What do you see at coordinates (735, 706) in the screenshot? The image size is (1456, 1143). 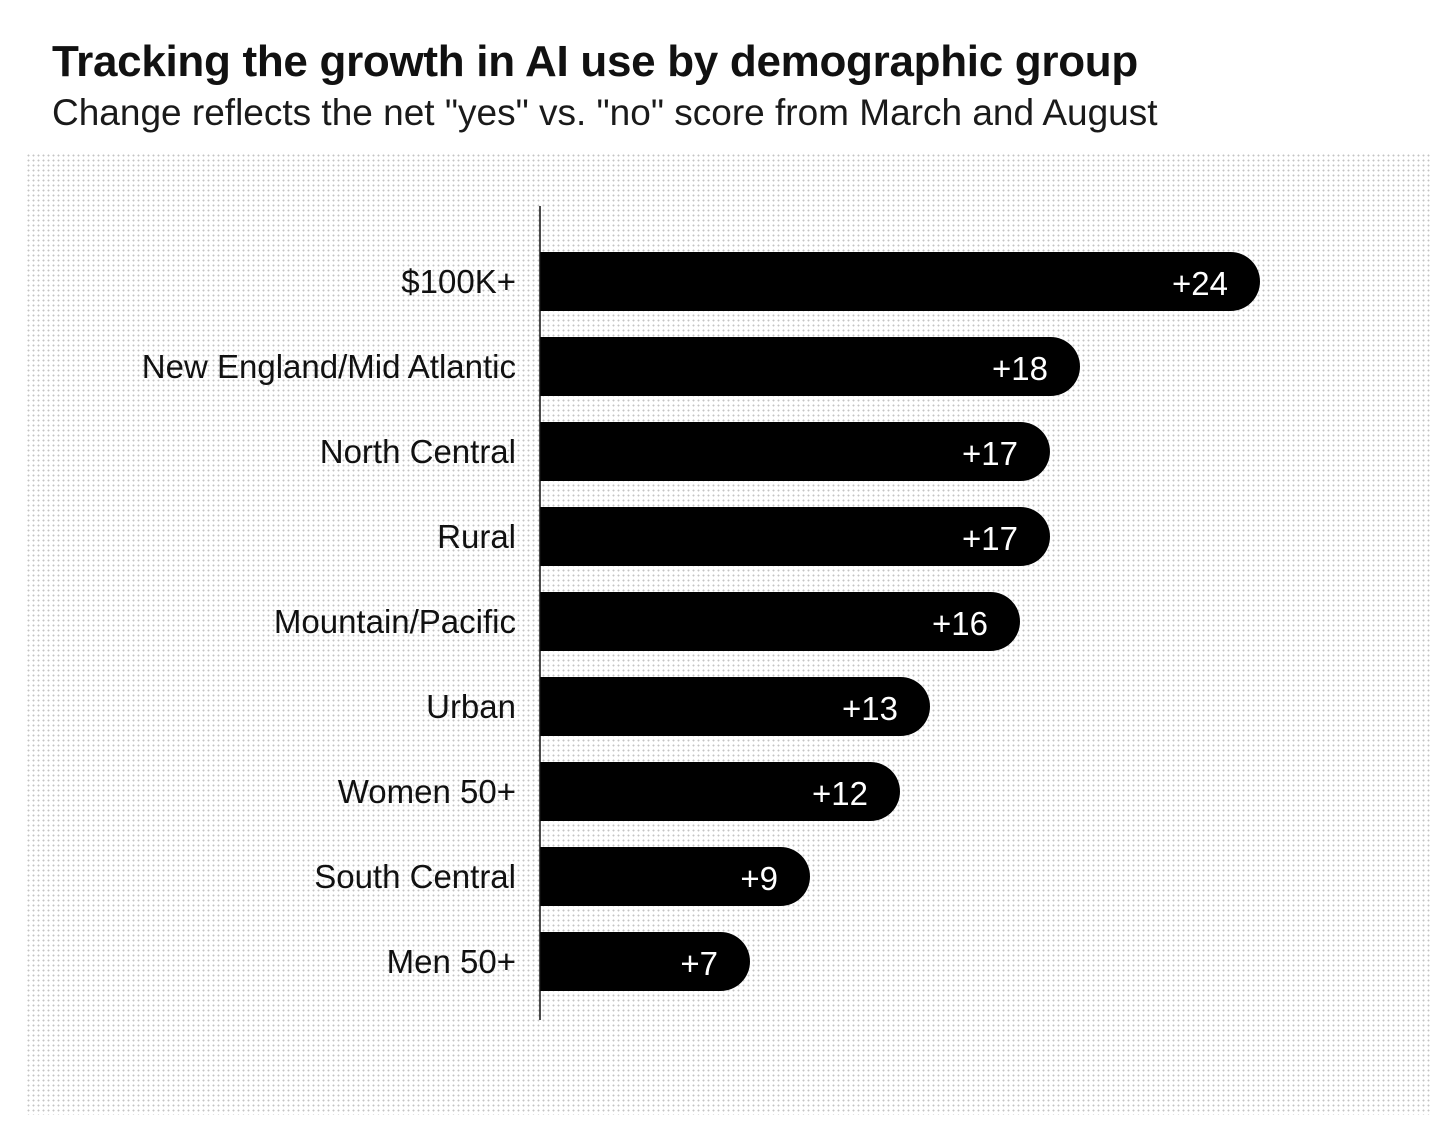 I see `bar-urban` at bounding box center [735, 706].